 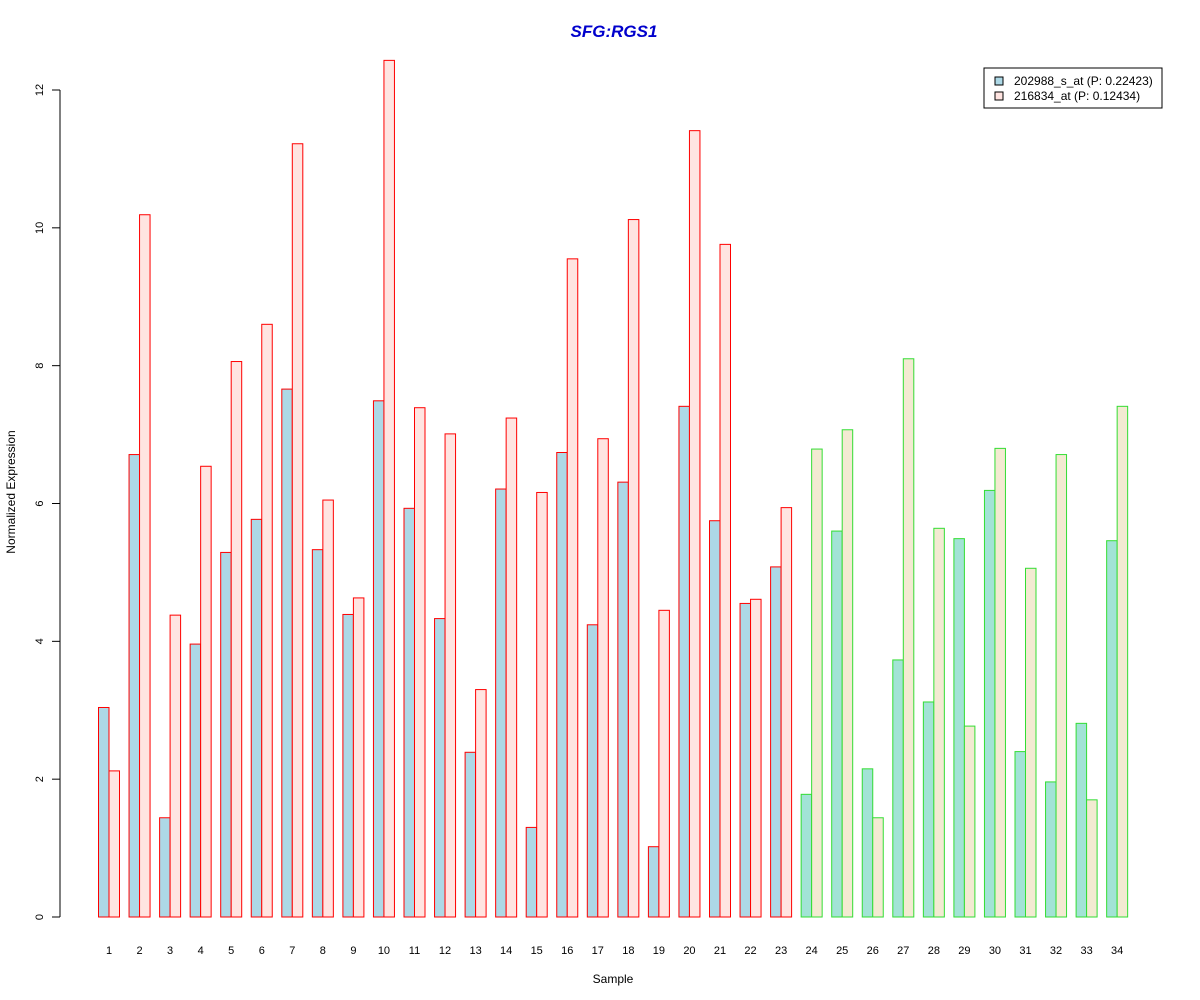 What do you see at coordinates (170, 951) in the screenshot?
I see `x-tick-label: 3` at bounding box center [170, 951].